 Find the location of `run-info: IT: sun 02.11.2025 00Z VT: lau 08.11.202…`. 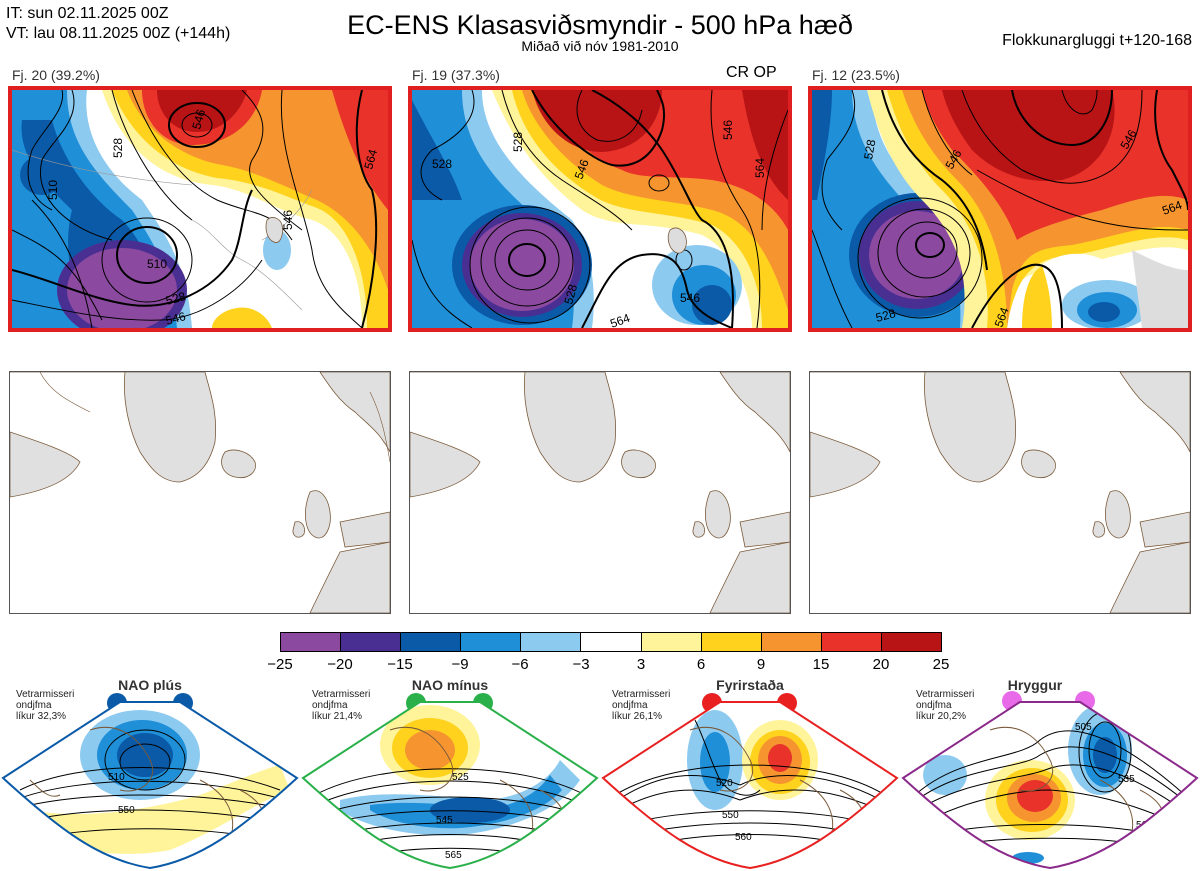

run-info: IT: sun 02.11.2025 00Z VT: lau 08.11.202… is located at coordinates (118, 24).